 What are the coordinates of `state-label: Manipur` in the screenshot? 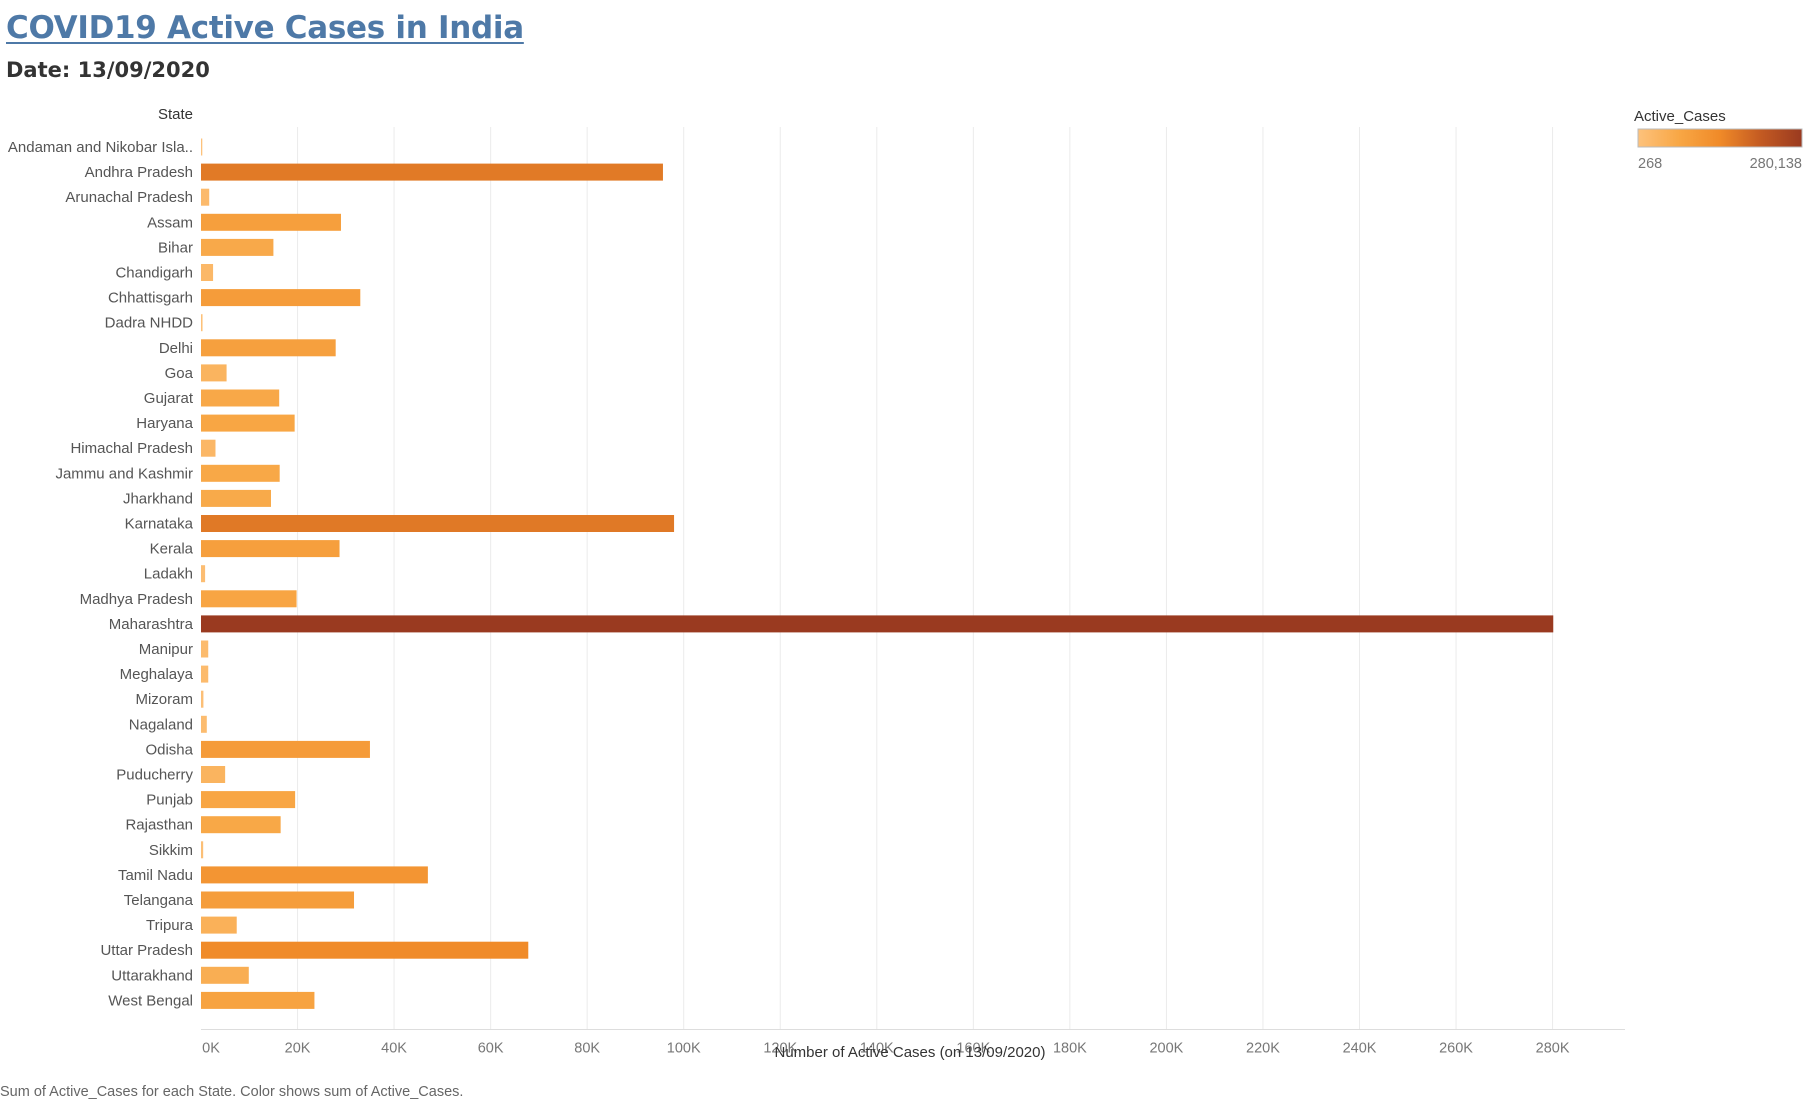 It's located at (166, 649).